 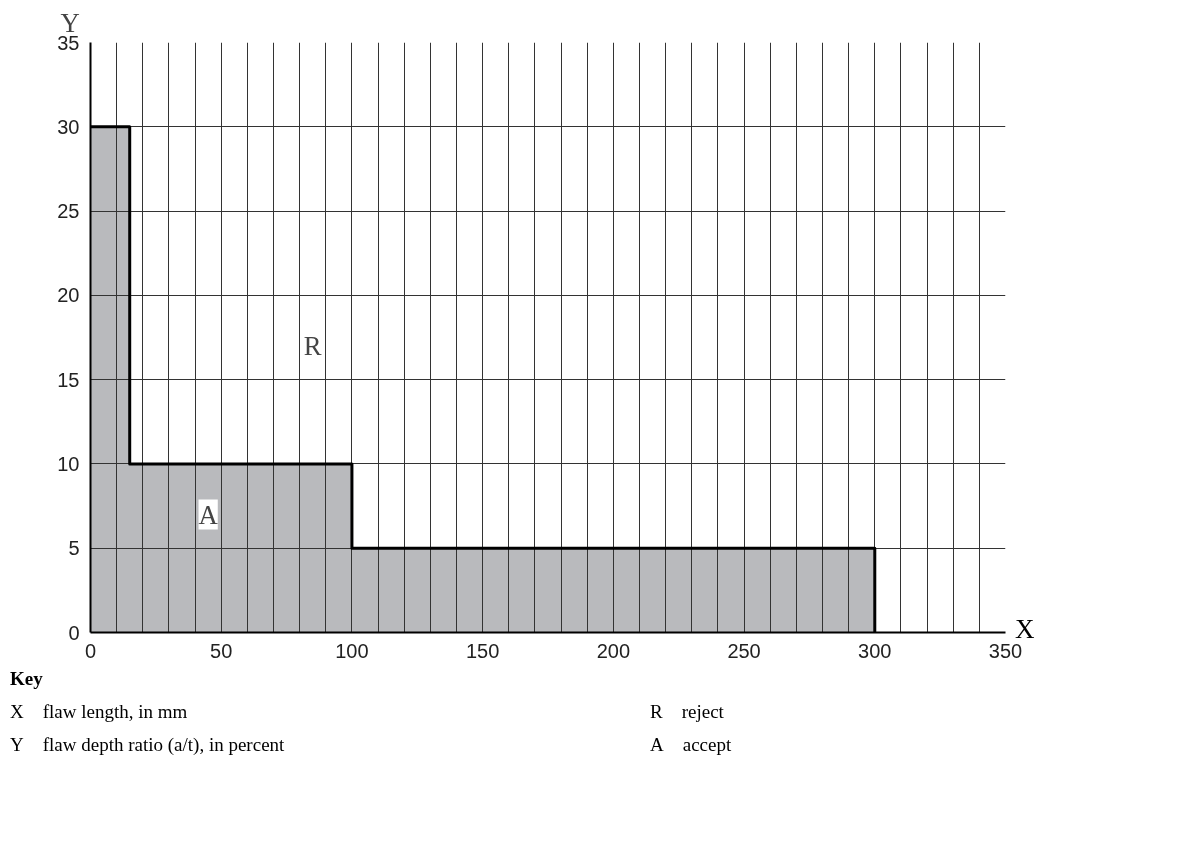 What do you see at coordinates (68, 126) in the screenshot?
I see `y-tick-label: 30` at bounding box center [68, 126].